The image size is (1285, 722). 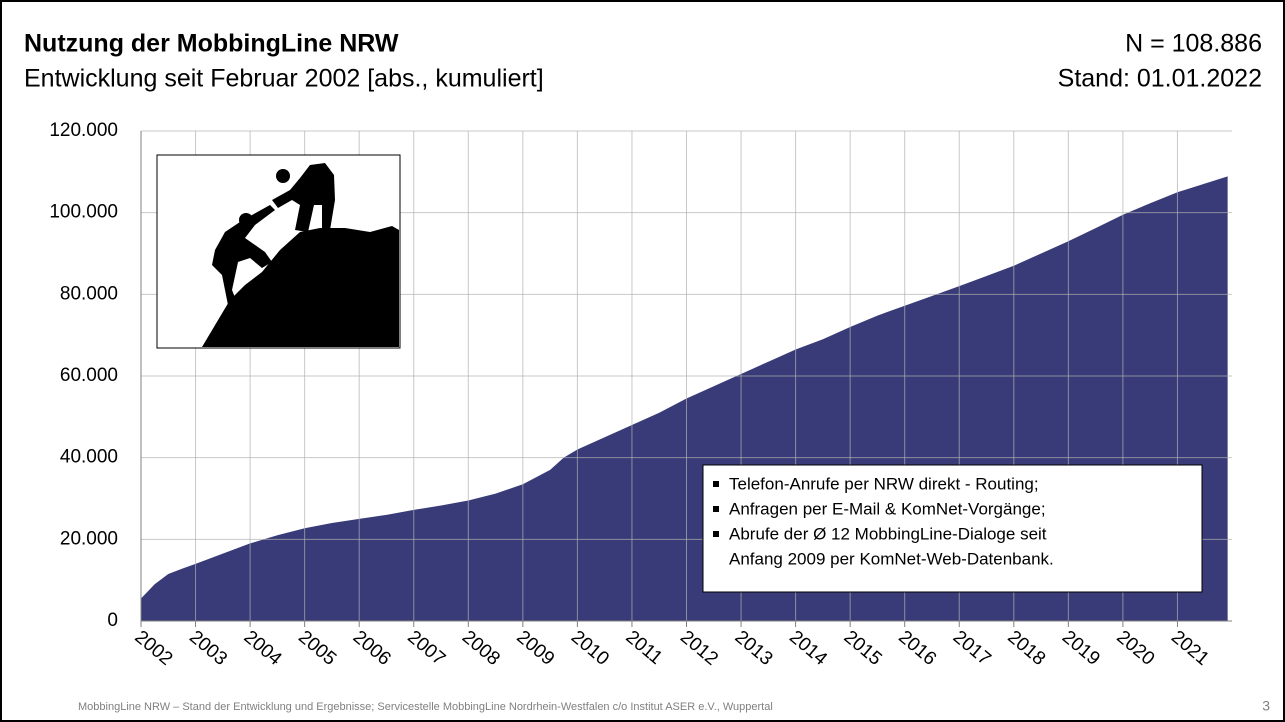 What do you see at coordinates (303, 197) in the screenshot?
I see `climber-top` at bounding box center [303, 197].